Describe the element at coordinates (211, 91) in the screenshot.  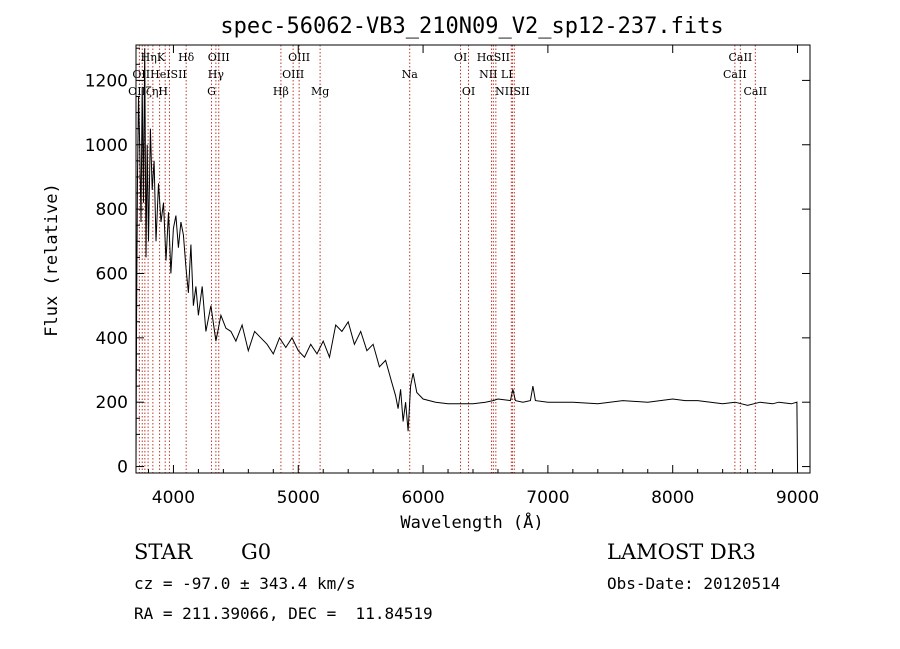
I see `spectral-line-label-14: G` at that location.